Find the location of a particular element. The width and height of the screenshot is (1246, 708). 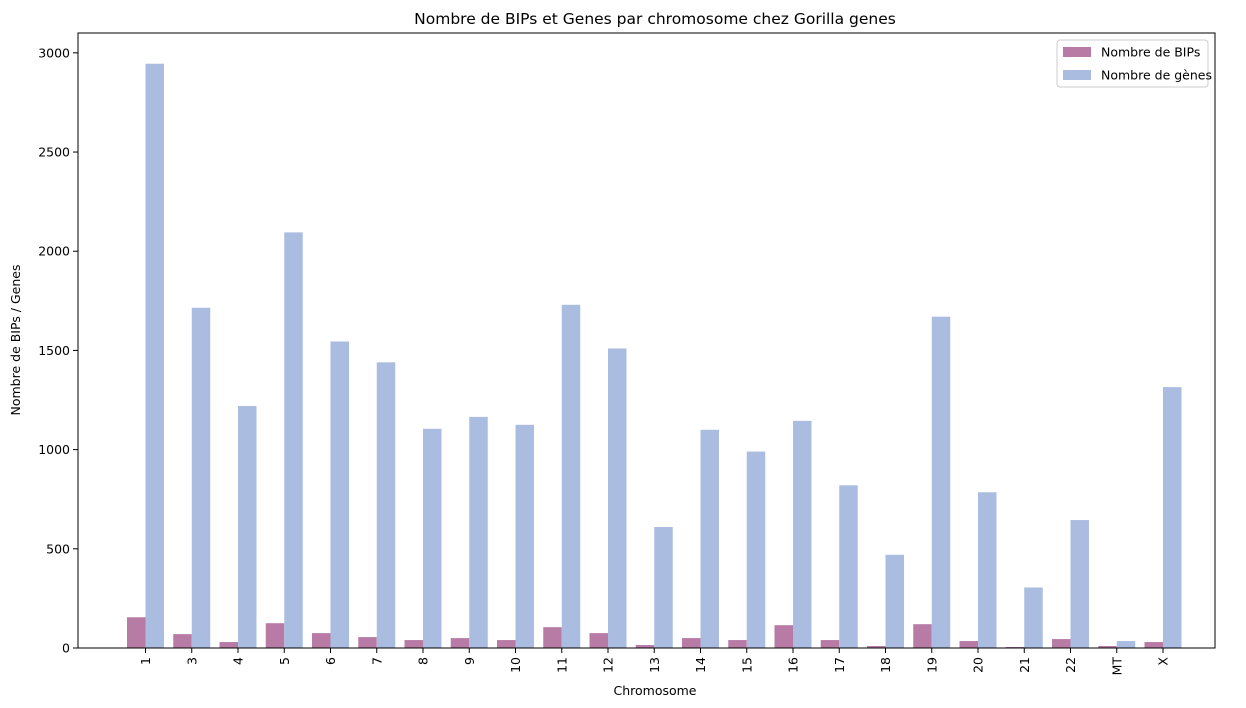

bar-genes-mt is located at coordinates (1126, 644).